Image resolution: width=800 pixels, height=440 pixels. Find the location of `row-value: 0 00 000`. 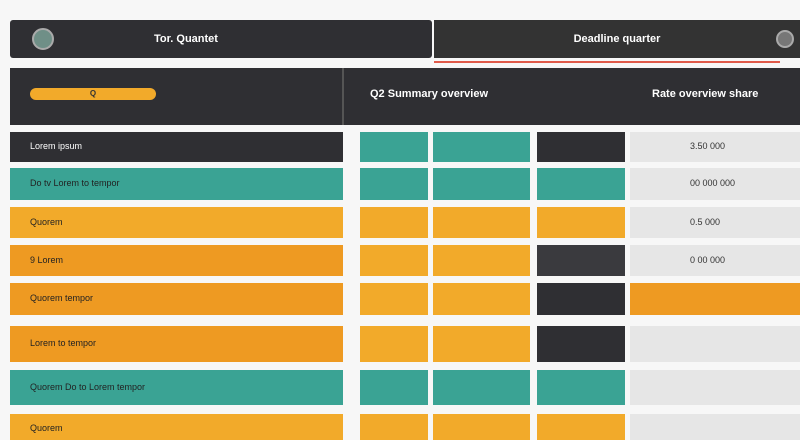

row-value: 0 00 000 is located at coordinates (708, 259).